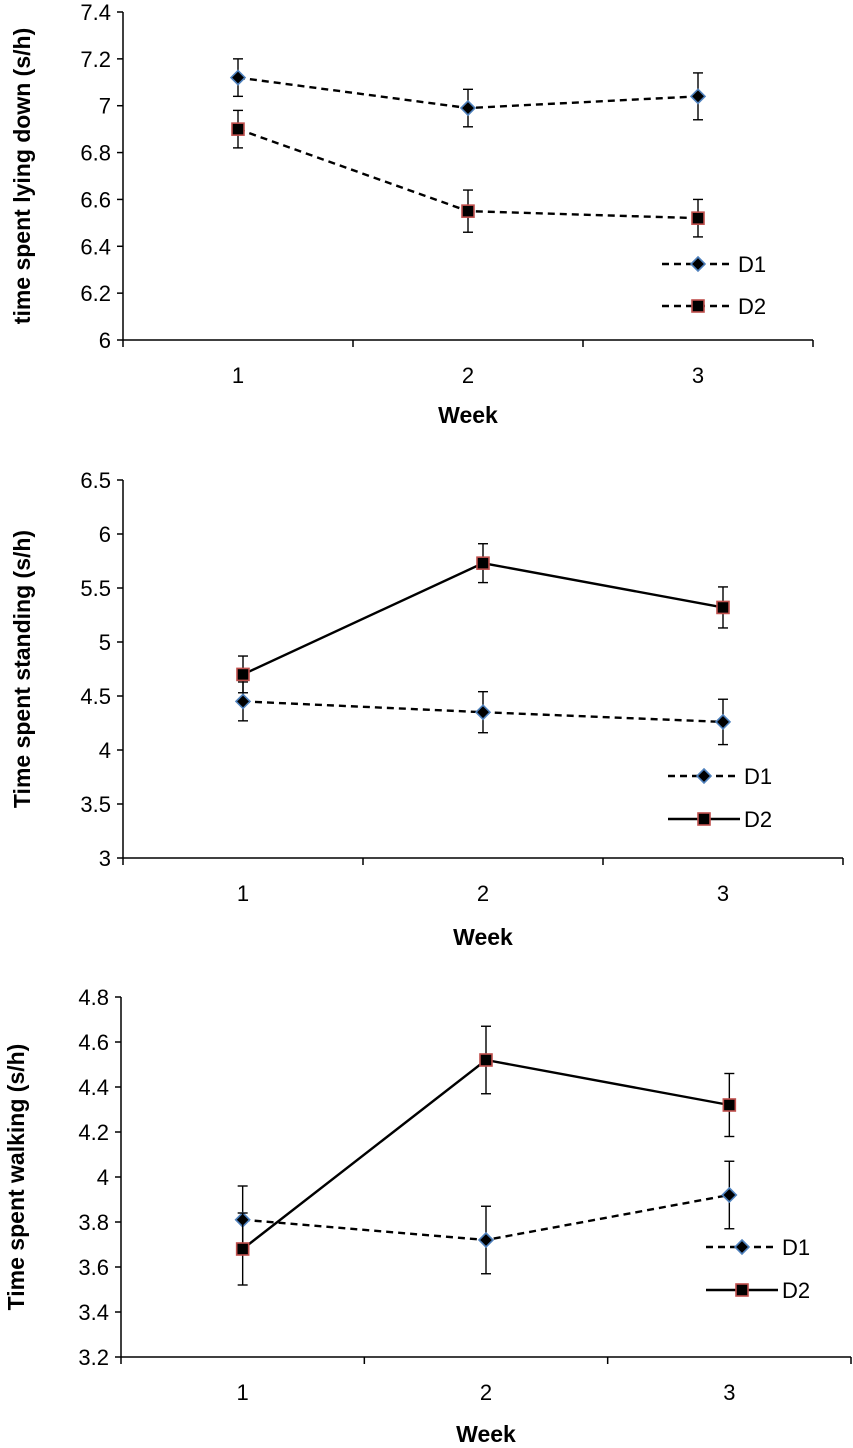 The image size is (853, 1448). What do you see at coordinates (93, 1042) in the screenshot?
I see `y-tick-label: 4.6` at bounding box center [93, 1042].